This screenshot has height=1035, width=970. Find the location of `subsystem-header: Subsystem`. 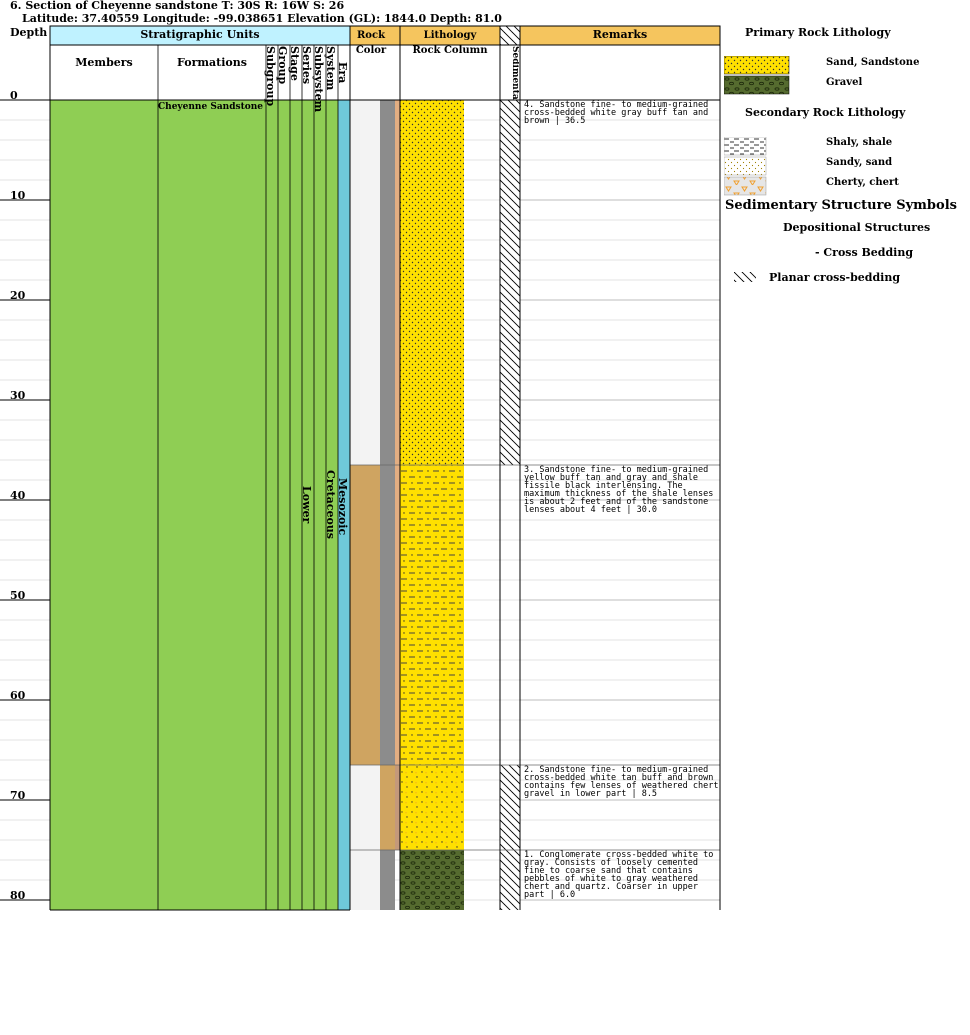

subsystem-header: Subsystem is located at coordinates (318, 79).